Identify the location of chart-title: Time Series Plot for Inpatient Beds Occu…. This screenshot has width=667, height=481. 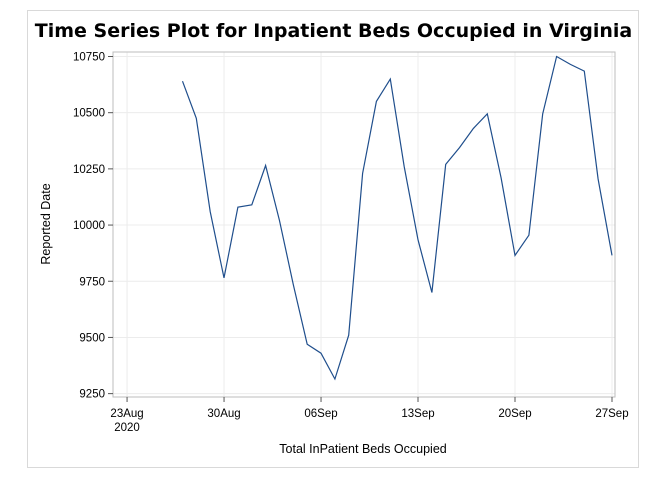
(333, 31).